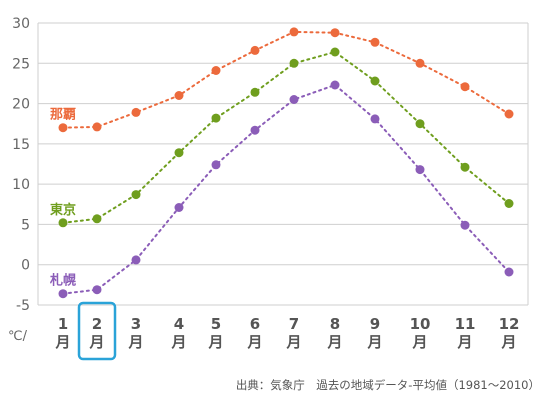 The width and height of the screenshot is (550, 400). I want to click on x-tick-number: 5, so click(216, 324).